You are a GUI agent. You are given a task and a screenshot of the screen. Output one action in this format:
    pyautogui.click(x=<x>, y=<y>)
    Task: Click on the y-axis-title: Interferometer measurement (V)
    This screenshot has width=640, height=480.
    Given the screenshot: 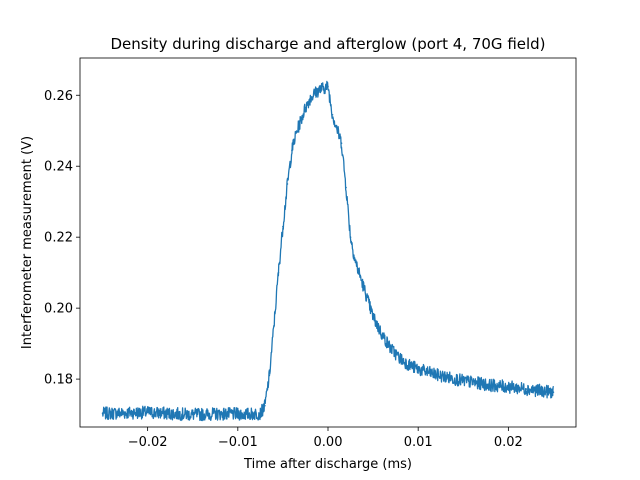 What is the action you would take?
    pyautogui.click(x=27, y=242)
    